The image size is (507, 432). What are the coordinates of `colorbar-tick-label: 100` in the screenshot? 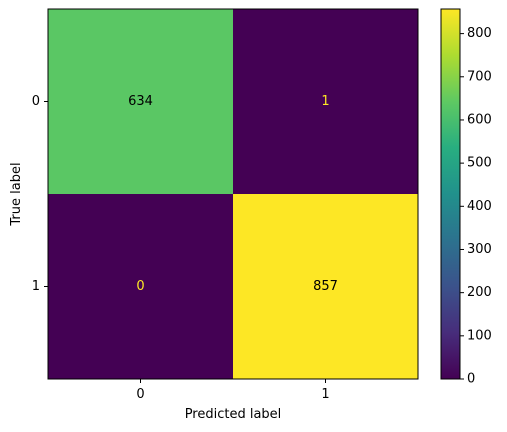 It's located at (479, 335).